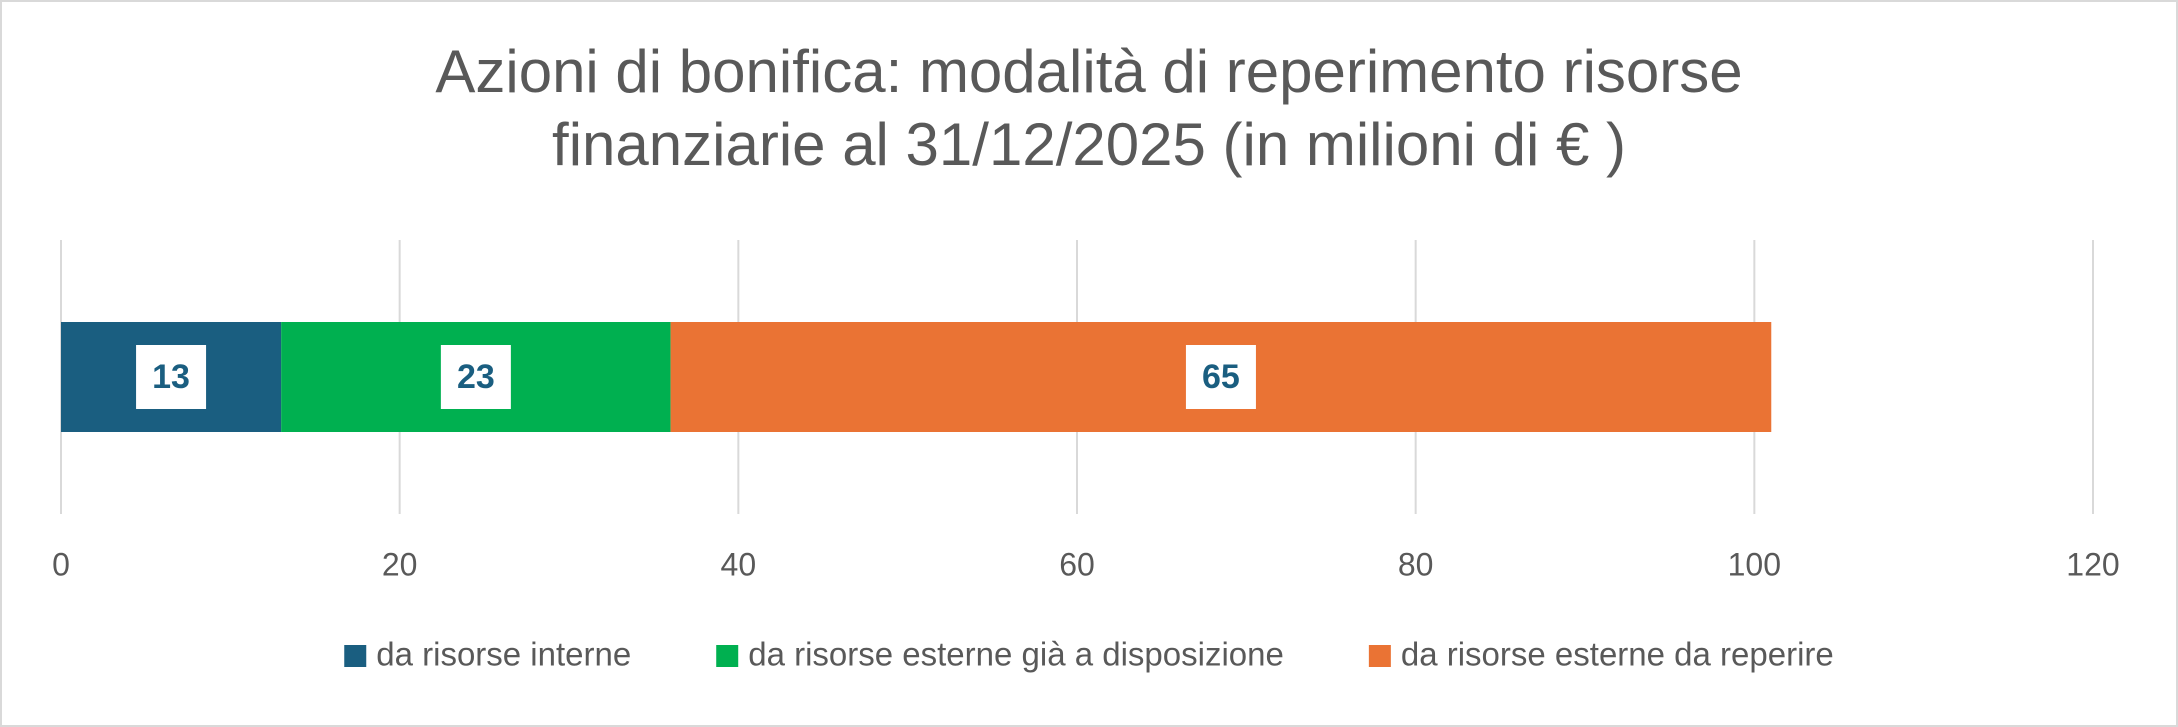 The height and width of the screenshot is (727, 2178). Describe the element at coordinates (1077, 564) in the screenshot. I see `x-tick-label: 60` at that location.